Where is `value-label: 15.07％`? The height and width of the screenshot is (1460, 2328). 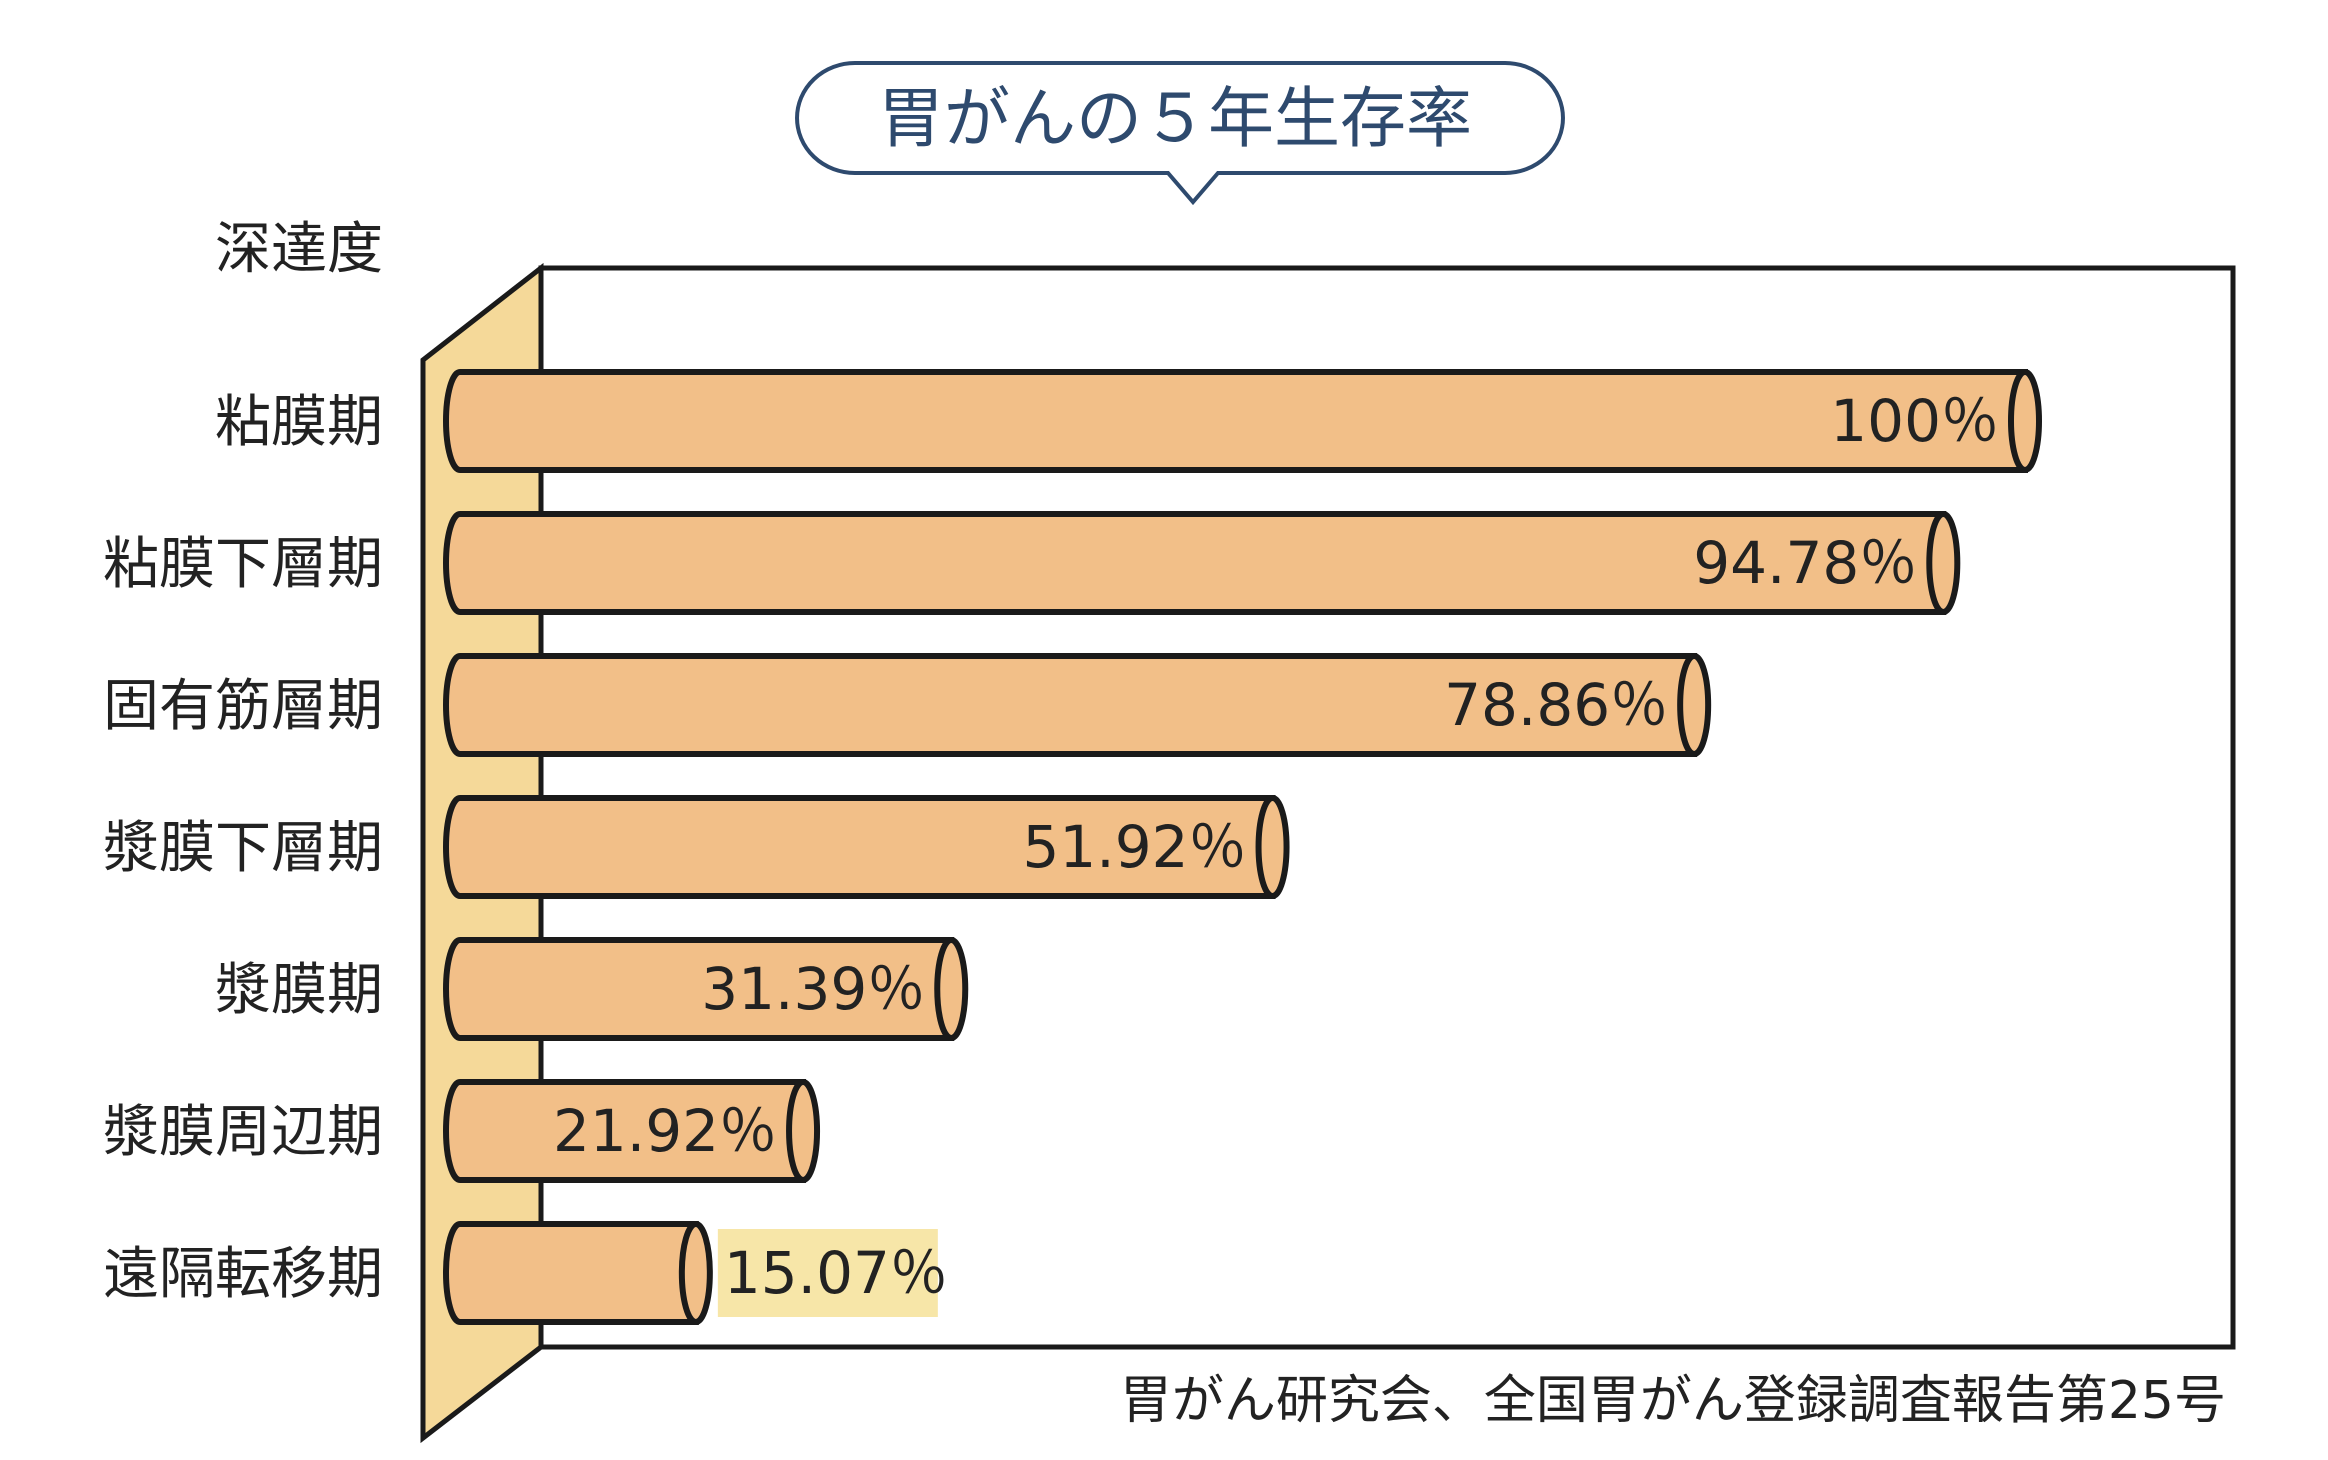 value-label: 15.07％ is located at coordinates (836, 1273).